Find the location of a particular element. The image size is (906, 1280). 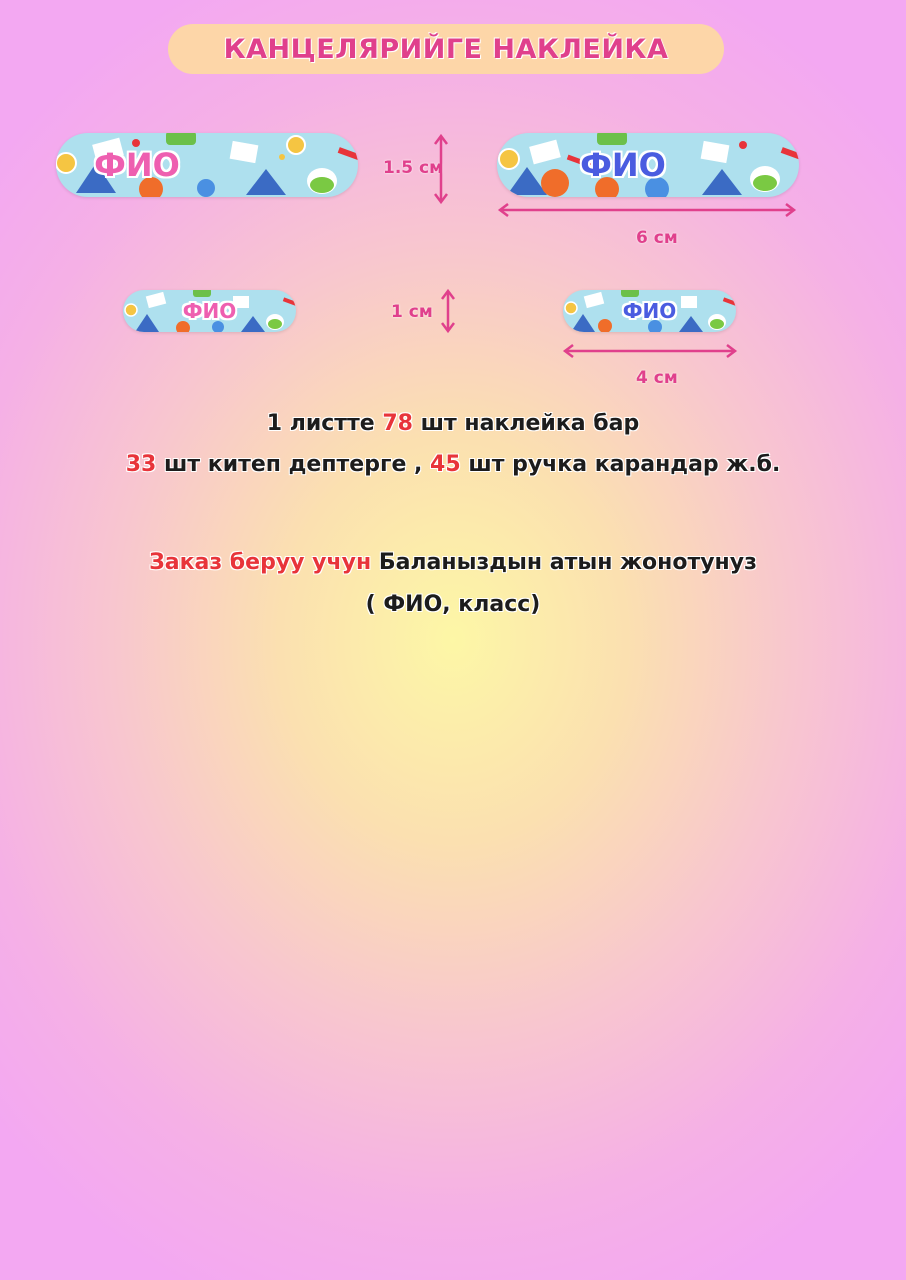

sticker-large-blue: ФИО is located at coordinates (648, 165).